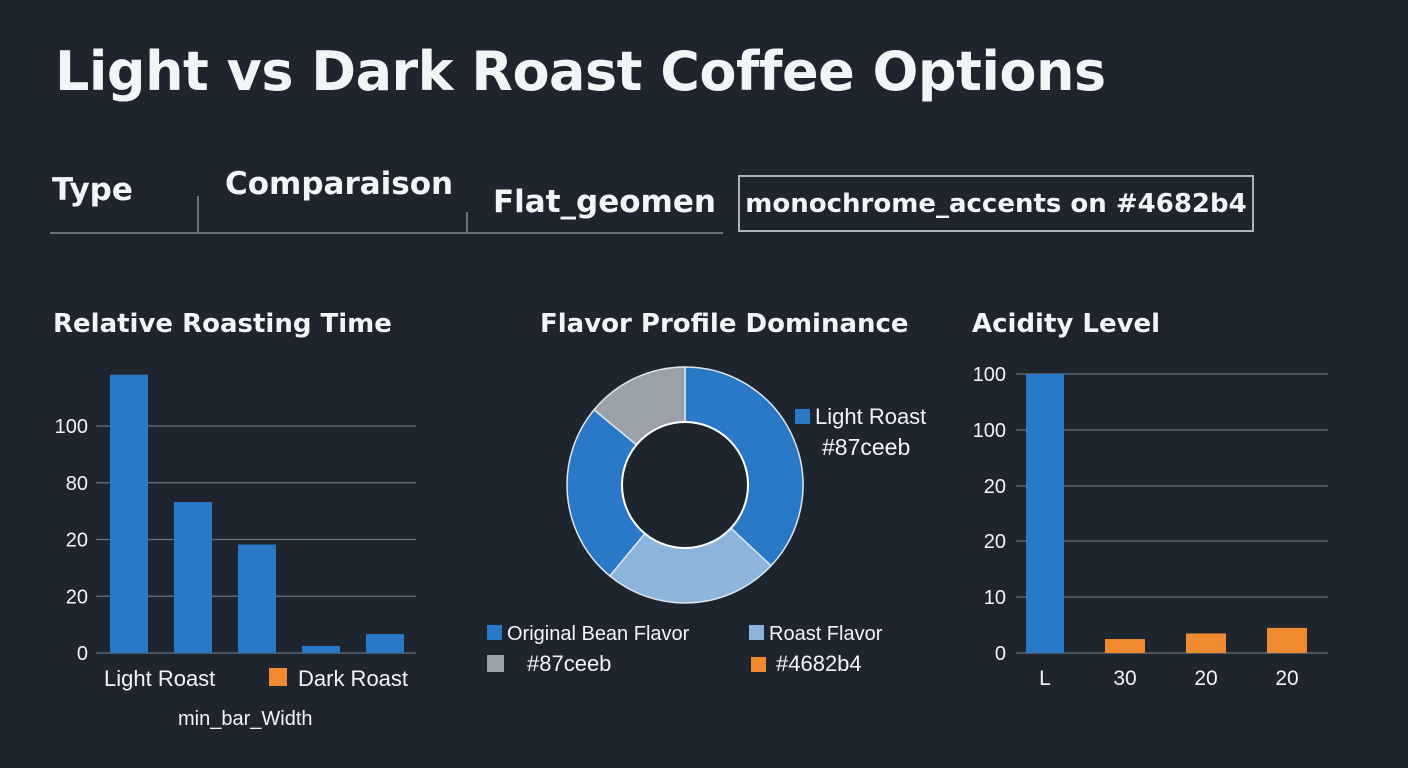 The width and height of the screenshot is (1408, 768). I want to click on legend-swatch-dark-roast, so click(278, 677).